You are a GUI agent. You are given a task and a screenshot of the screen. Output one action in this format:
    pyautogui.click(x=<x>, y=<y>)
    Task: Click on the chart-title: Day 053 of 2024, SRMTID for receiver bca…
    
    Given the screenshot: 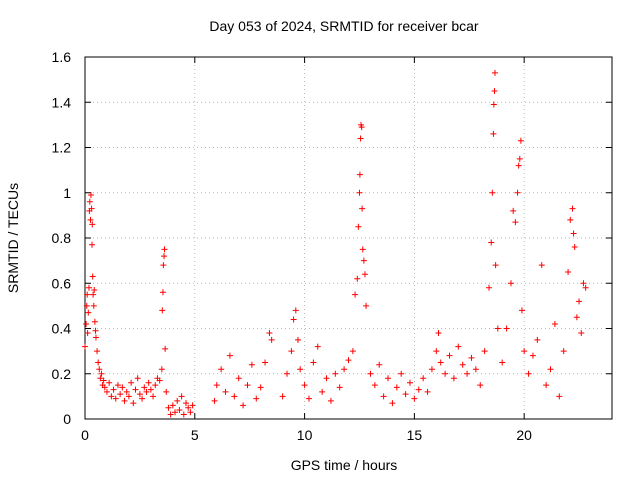 What is the action you would take?
    pyautogui.click(x=344, y=26)
    